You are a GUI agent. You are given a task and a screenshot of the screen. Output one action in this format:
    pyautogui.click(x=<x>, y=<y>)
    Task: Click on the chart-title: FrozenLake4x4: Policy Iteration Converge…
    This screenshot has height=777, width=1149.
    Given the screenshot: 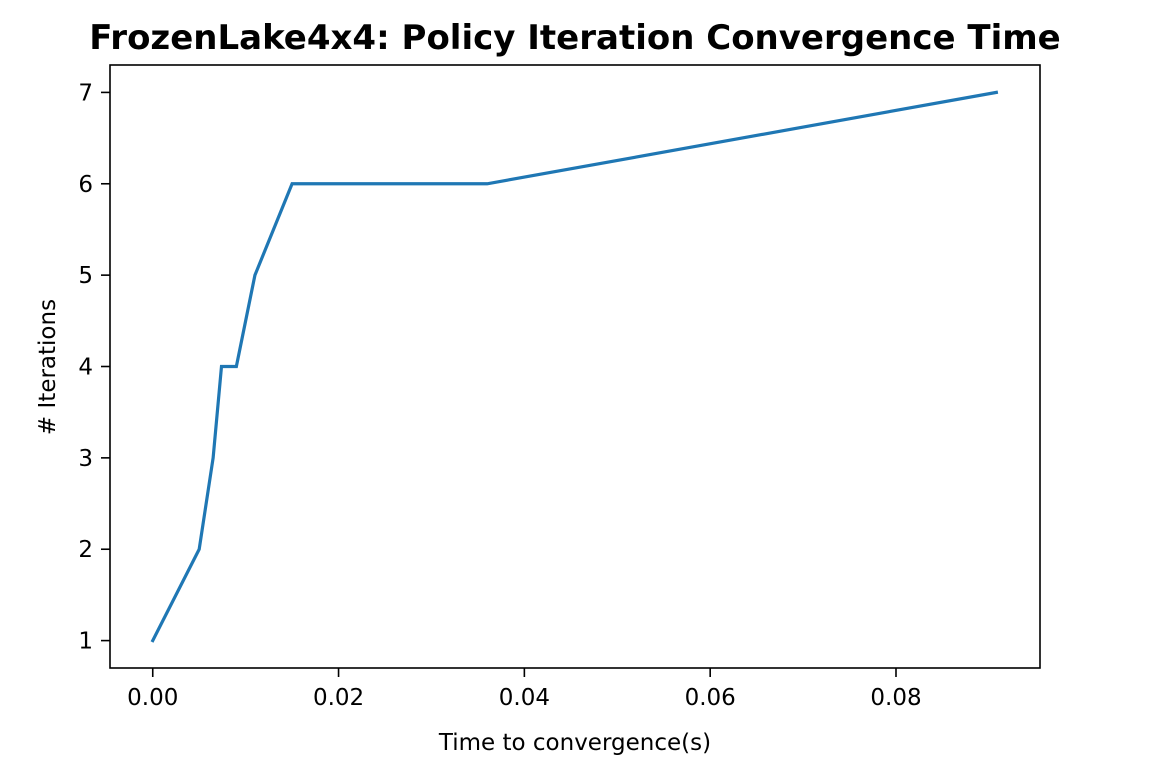 What is the action you would take?
    pyautogui.click(x=575, y=38)
    